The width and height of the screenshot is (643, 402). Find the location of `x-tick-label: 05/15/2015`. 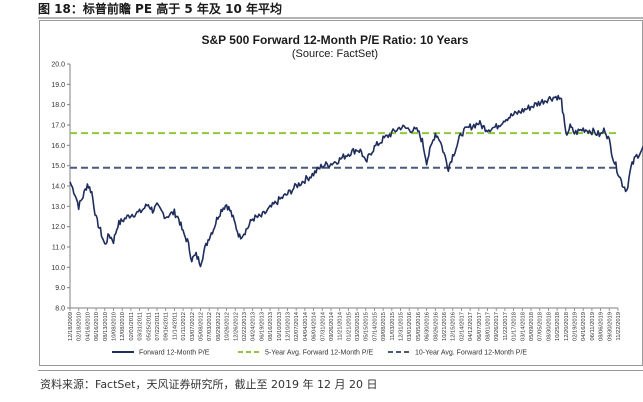

x-tick-label: 05/15/2015 is located at coordinates (367, 326).